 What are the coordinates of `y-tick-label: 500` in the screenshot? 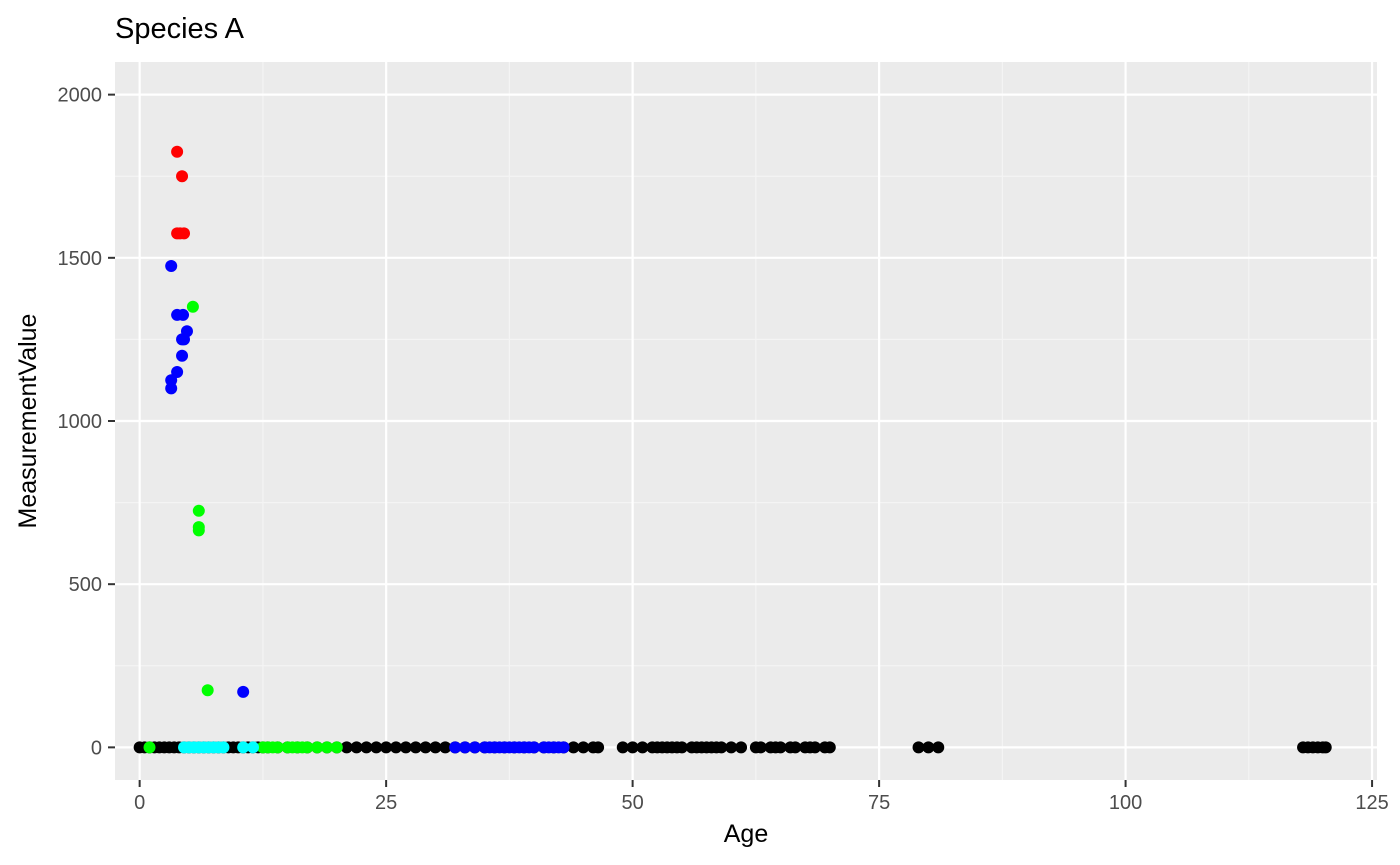 It's located at (85, 585).